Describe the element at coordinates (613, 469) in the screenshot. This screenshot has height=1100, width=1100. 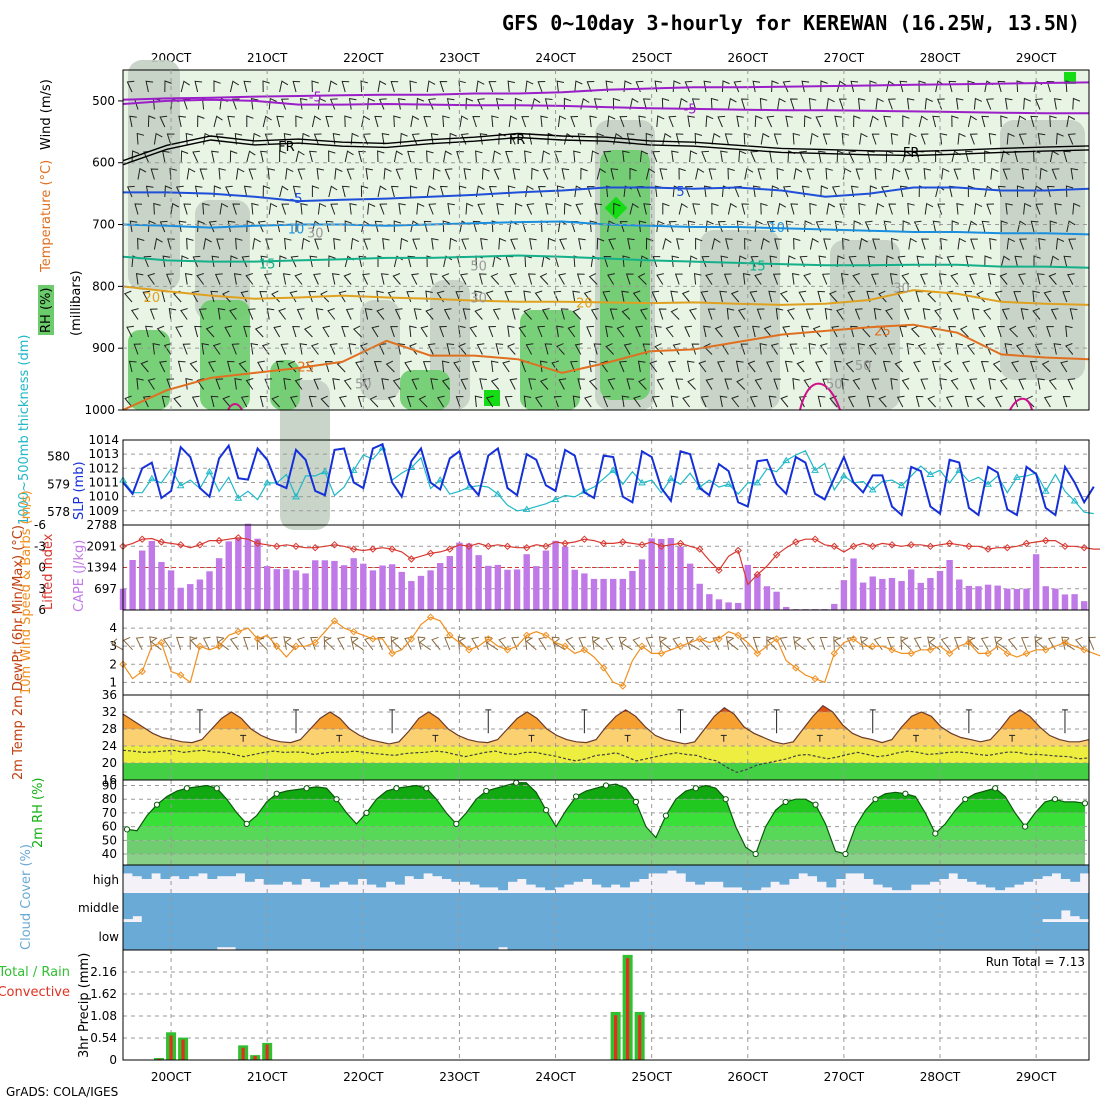
I see `thickness-marker` at that location.